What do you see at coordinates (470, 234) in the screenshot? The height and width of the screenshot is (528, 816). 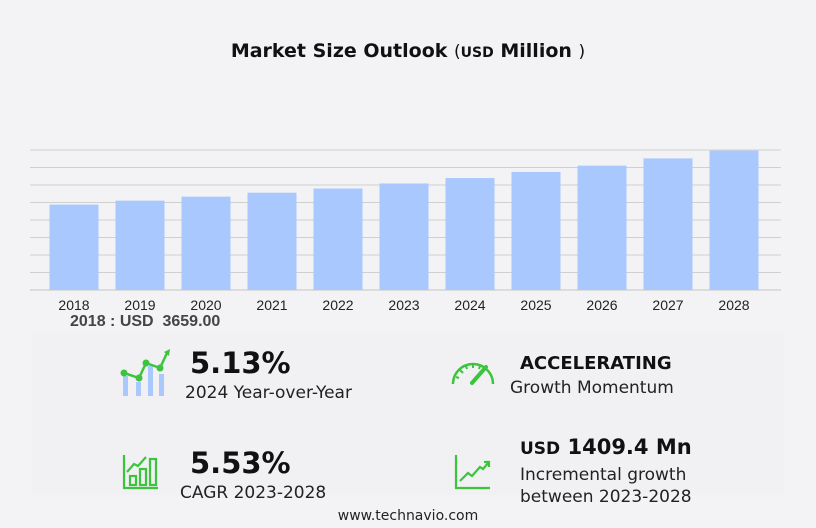 I see `bar-2024` at bounding box center [470, 234].